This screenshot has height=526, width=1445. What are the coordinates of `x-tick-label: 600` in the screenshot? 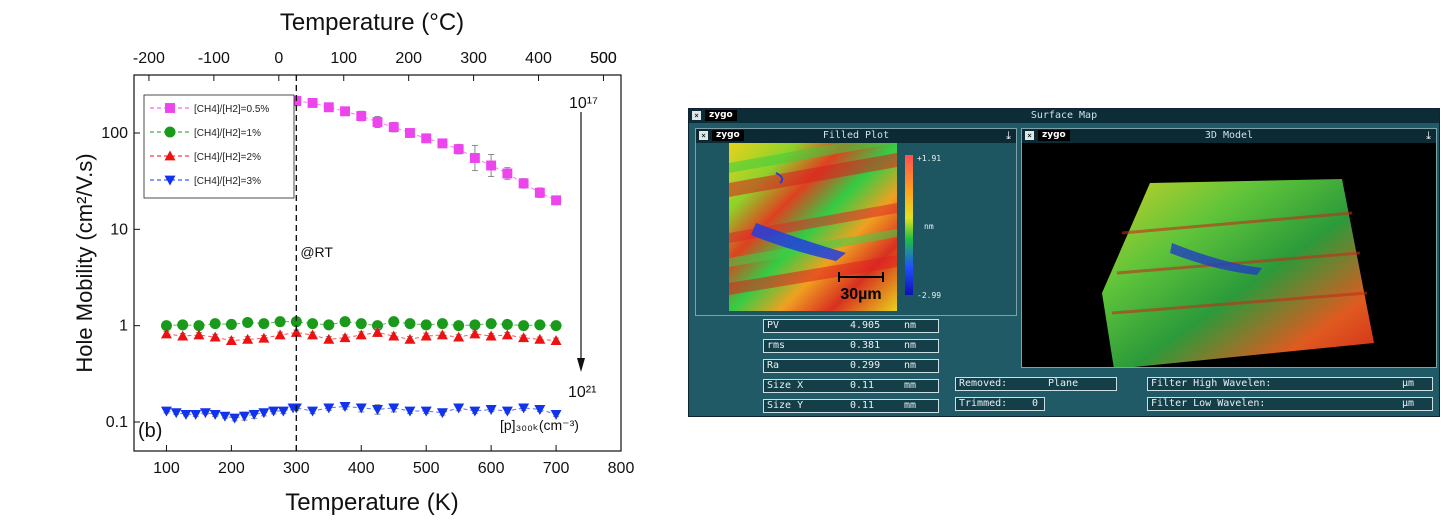 It's located at (491, 468).